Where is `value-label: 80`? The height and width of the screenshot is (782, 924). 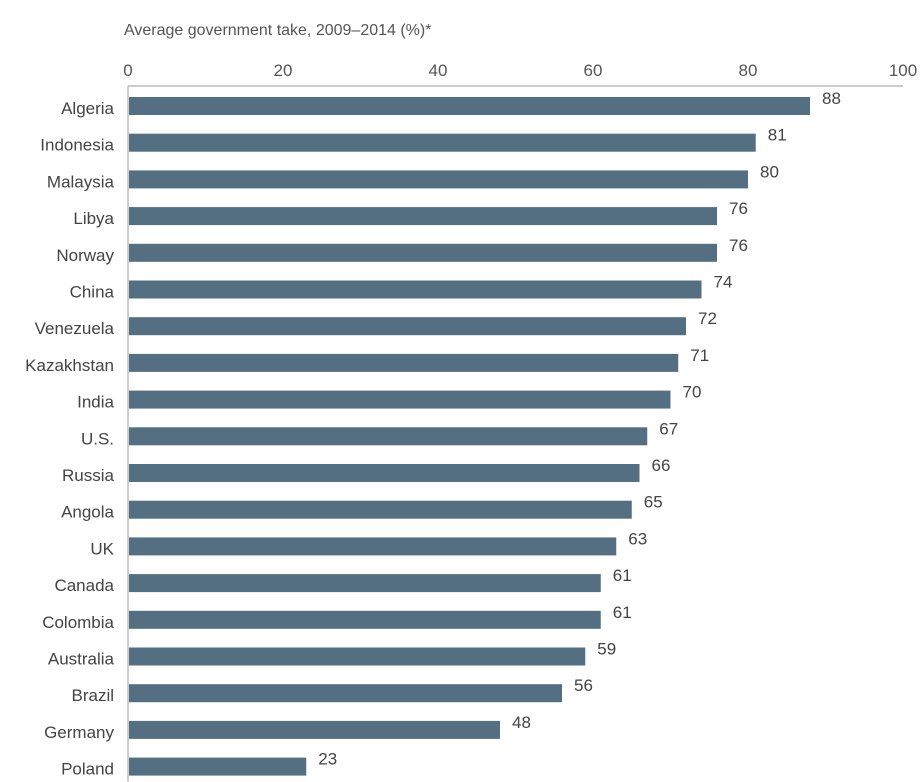 value-label: 80 is located at coordinates (769, 171).